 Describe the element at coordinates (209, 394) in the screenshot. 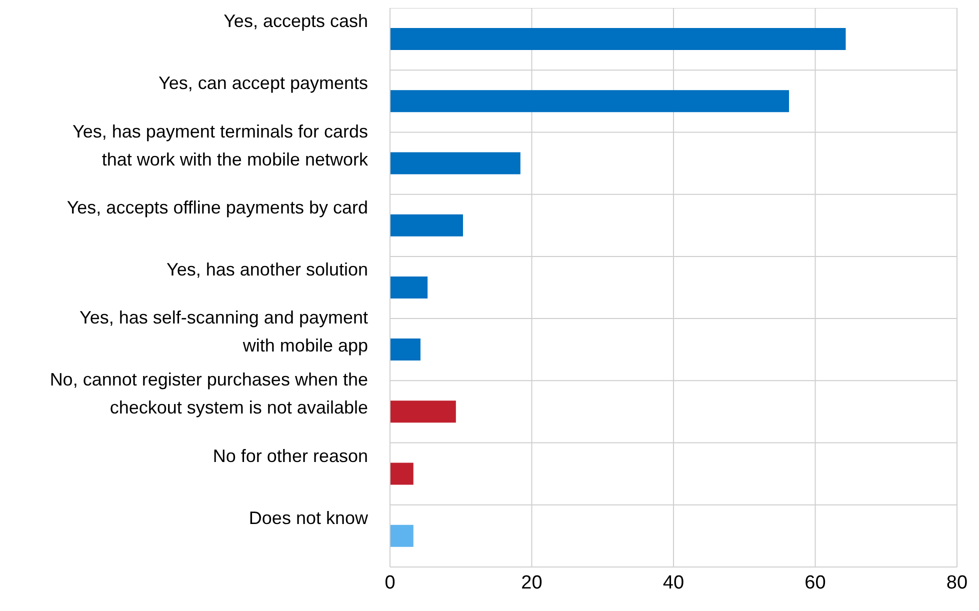

I see `y-tick-label: No, cannot register purchases when the checkout system is not available` at that location.